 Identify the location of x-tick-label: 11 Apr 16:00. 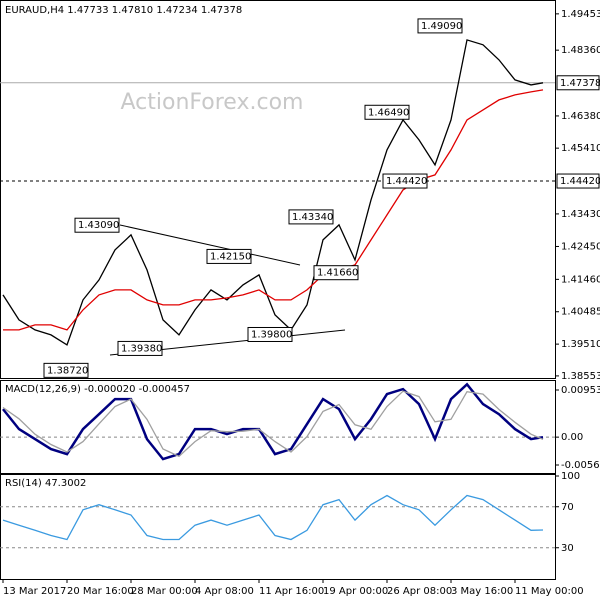
(291, 591).